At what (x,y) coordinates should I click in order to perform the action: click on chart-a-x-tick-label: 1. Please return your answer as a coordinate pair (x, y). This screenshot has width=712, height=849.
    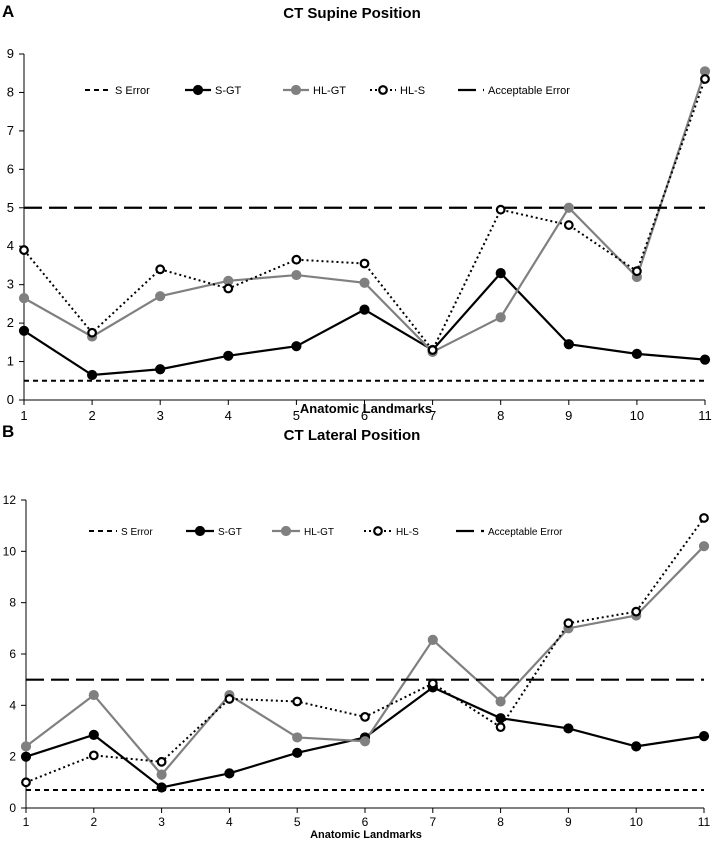
    Looking at the image, I should click on (23, 414).